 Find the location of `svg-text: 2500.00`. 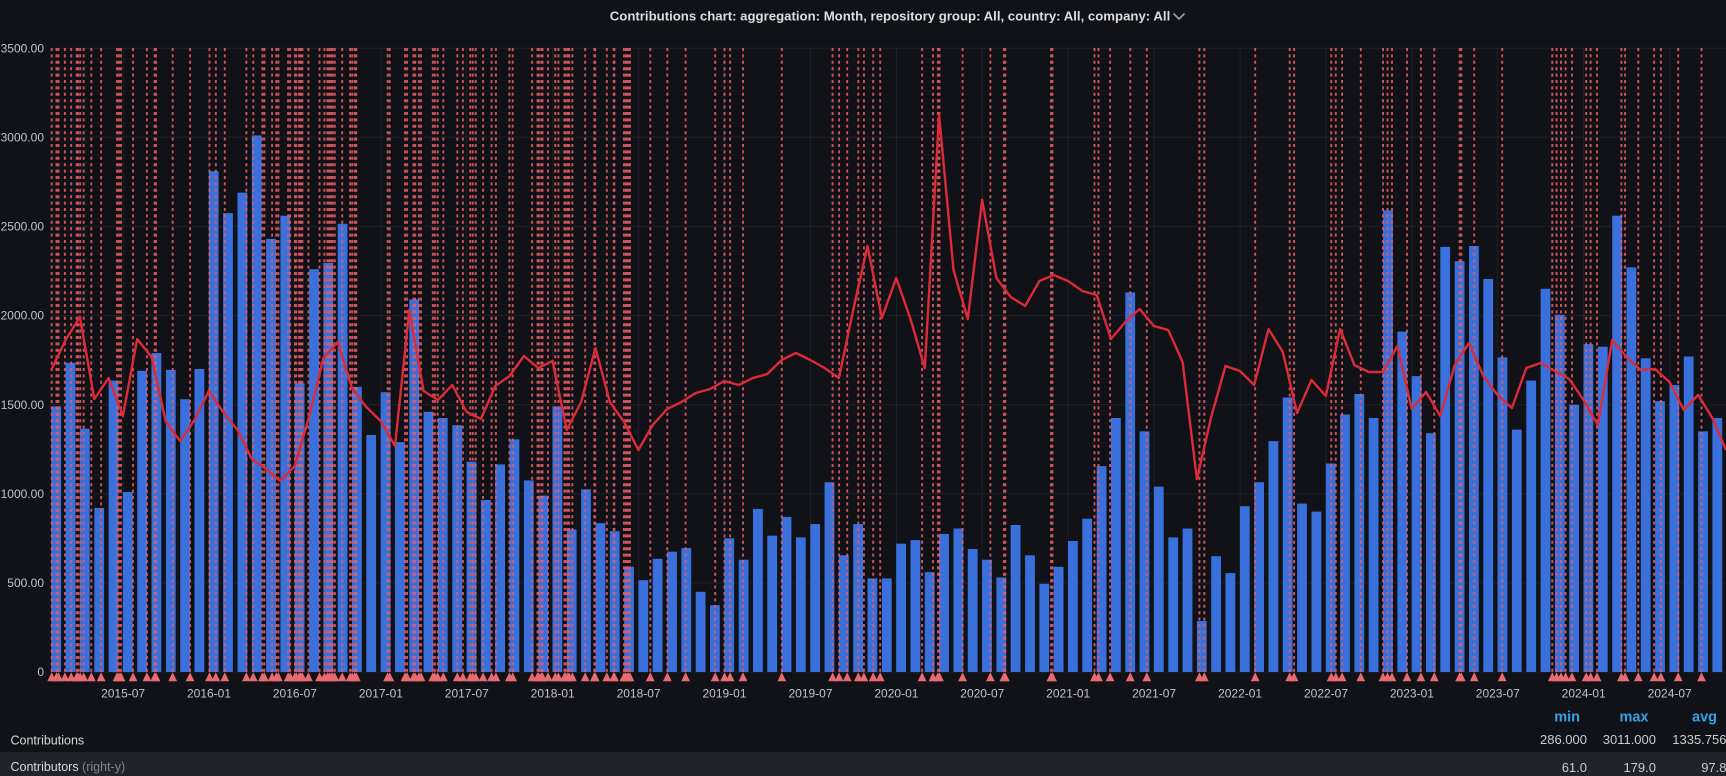

svg-text: 2500.00 is located at coordinates (23, 227).